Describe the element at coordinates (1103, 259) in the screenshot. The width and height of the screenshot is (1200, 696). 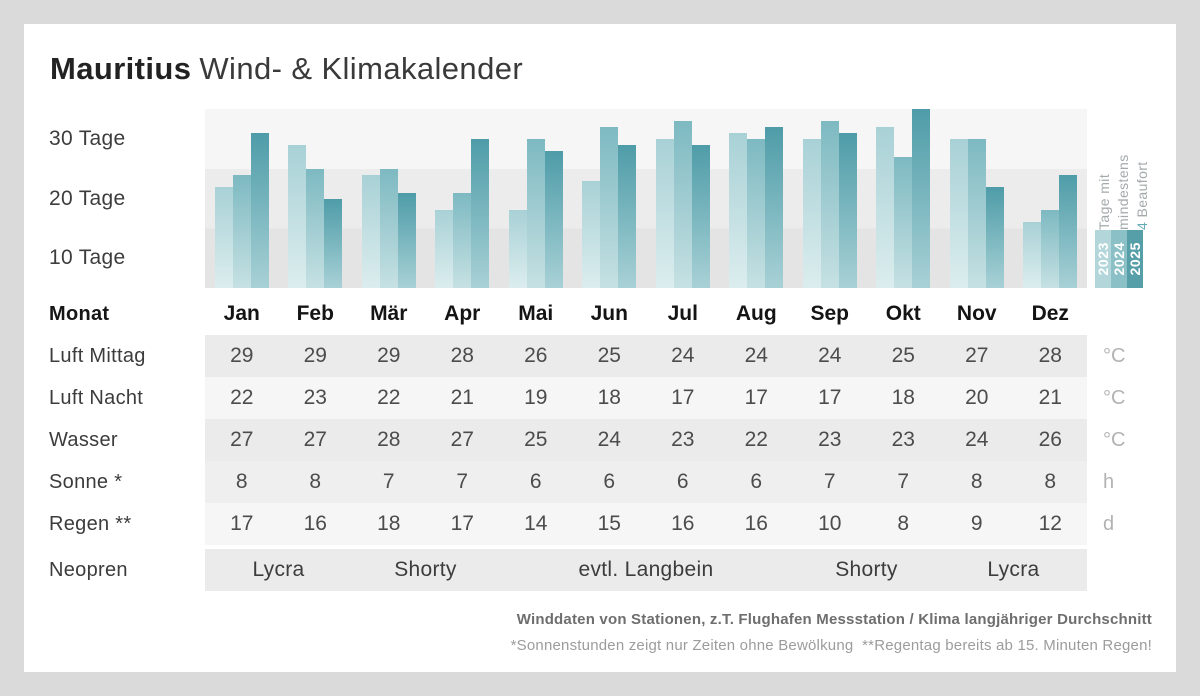
I see `legend-year-chip-2023: 2023` at that location.